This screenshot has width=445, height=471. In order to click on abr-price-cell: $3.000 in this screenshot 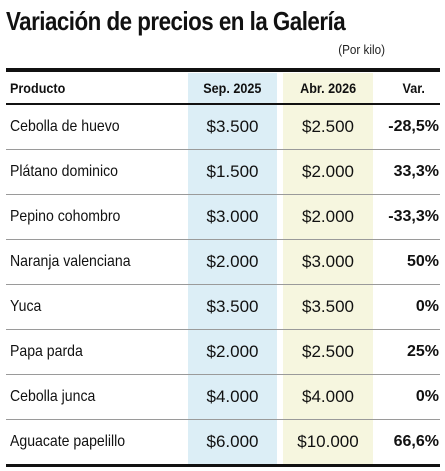, I will do `click(328, 261)`.